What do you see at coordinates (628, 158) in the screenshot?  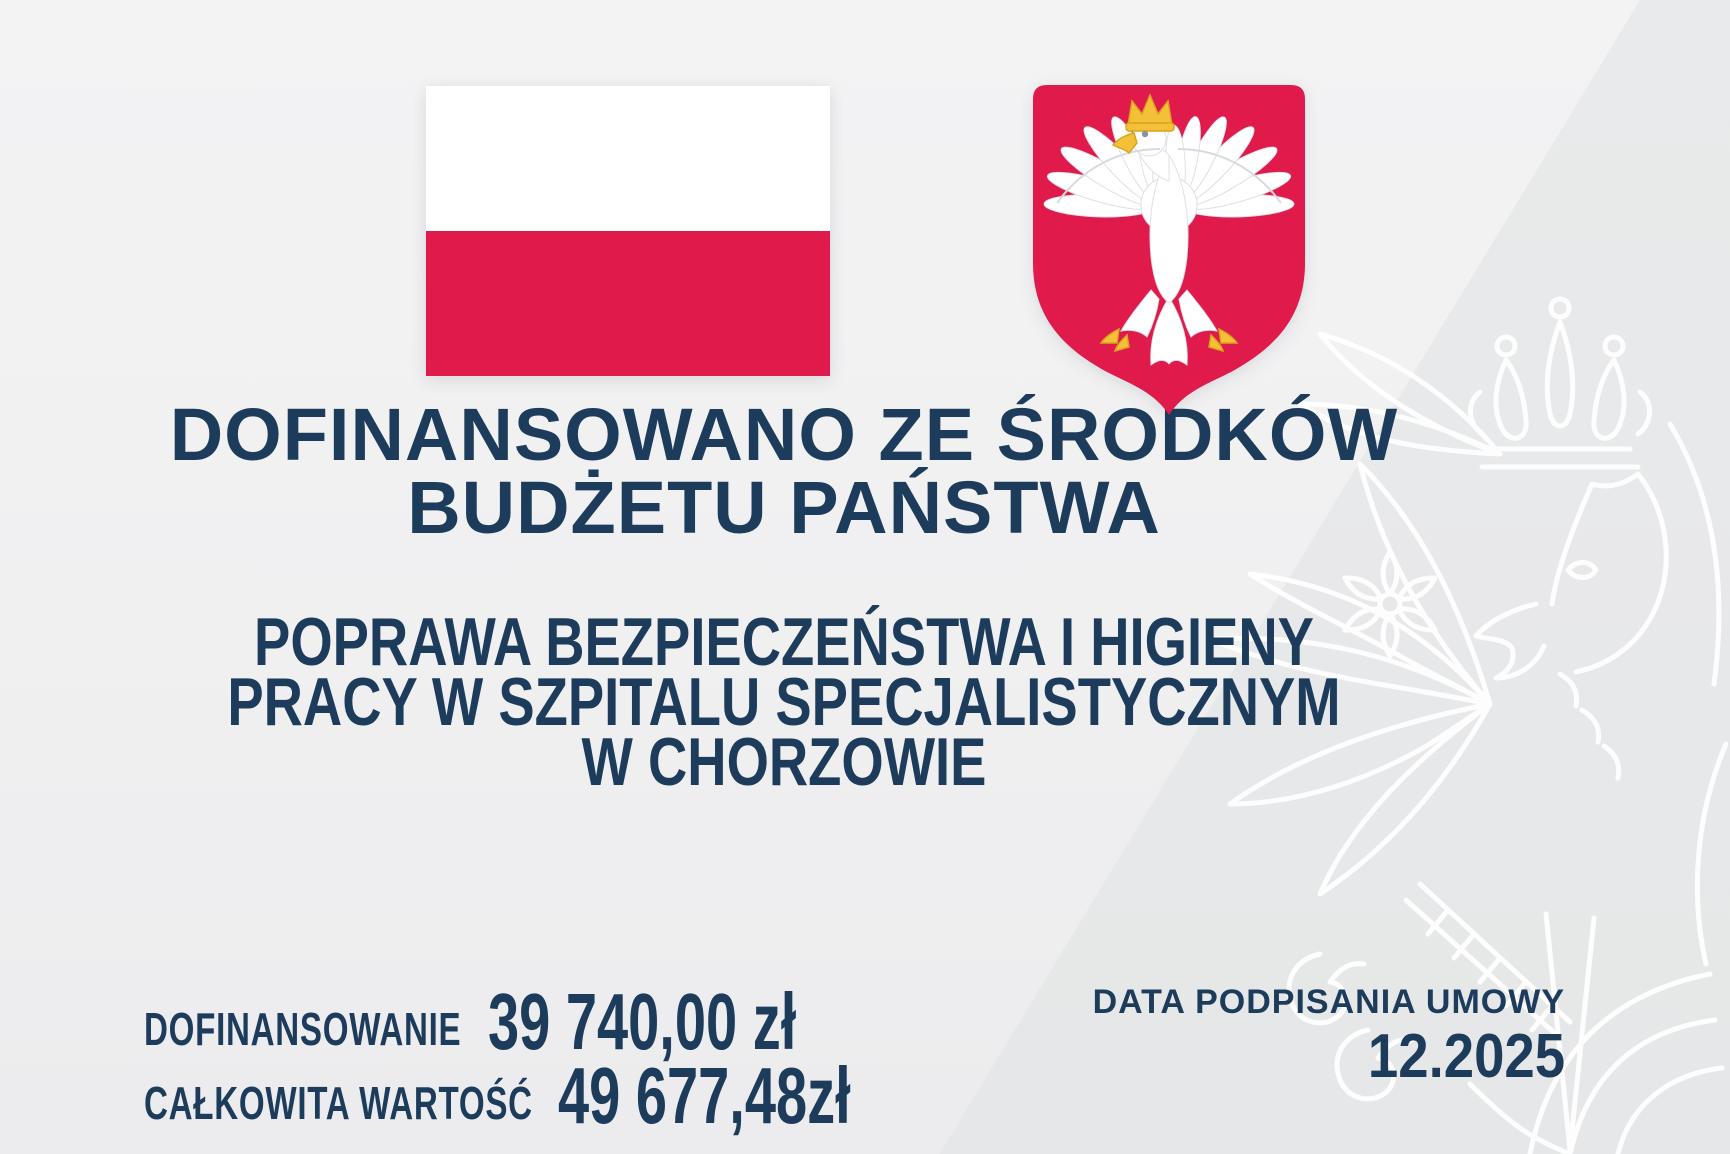 I see `flag-white-stripe` at bounding box center [628, 158].